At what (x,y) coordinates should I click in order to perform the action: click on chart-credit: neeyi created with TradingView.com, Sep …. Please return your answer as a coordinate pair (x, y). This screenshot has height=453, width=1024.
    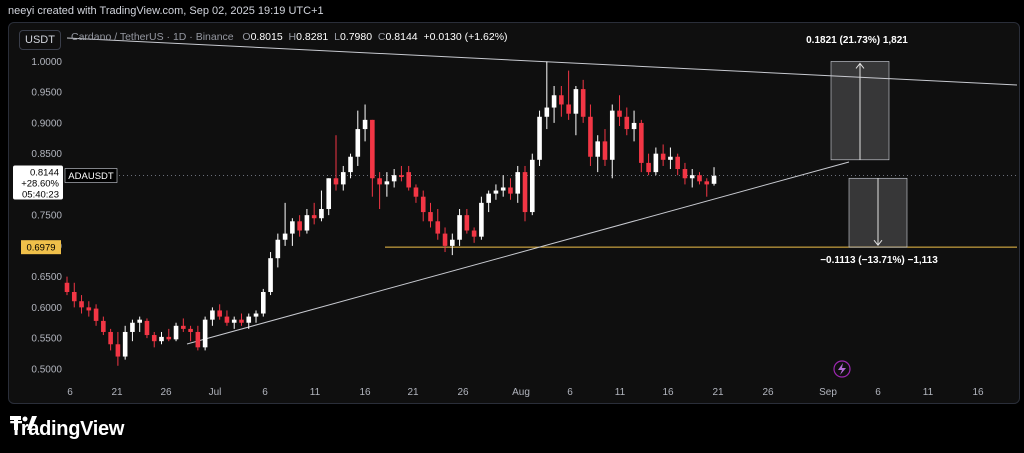
    Looking at the image, I should click on (166, 11).